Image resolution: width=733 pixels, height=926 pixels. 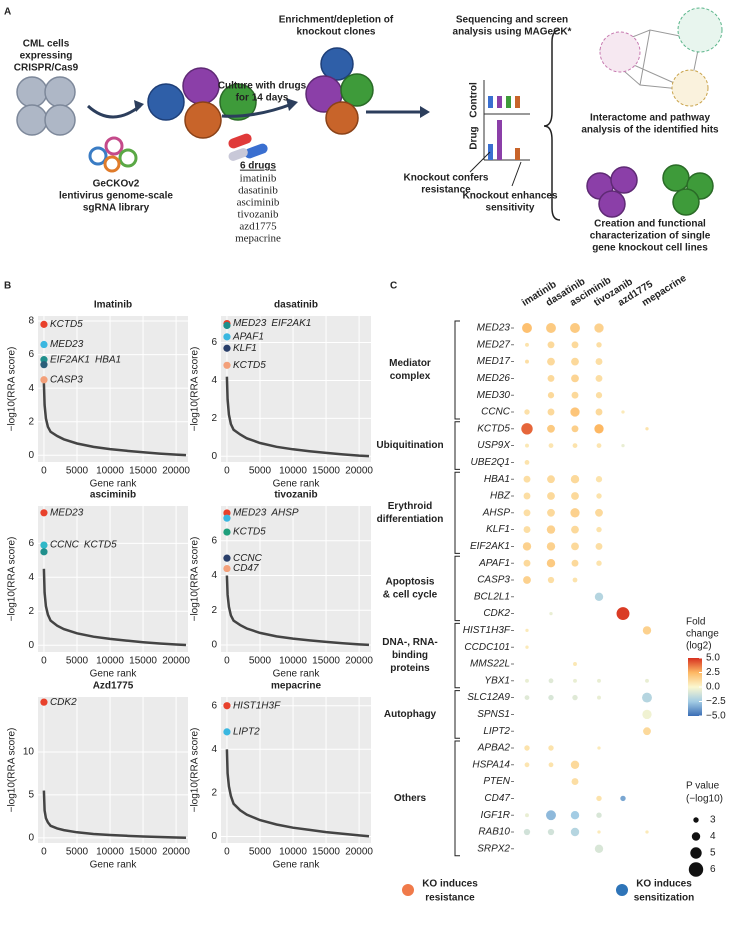 What do you see at coordinates (490, 546) in the screenshot?
I see `gene-label: EIF2AK1` at bounding box center [490, 546].